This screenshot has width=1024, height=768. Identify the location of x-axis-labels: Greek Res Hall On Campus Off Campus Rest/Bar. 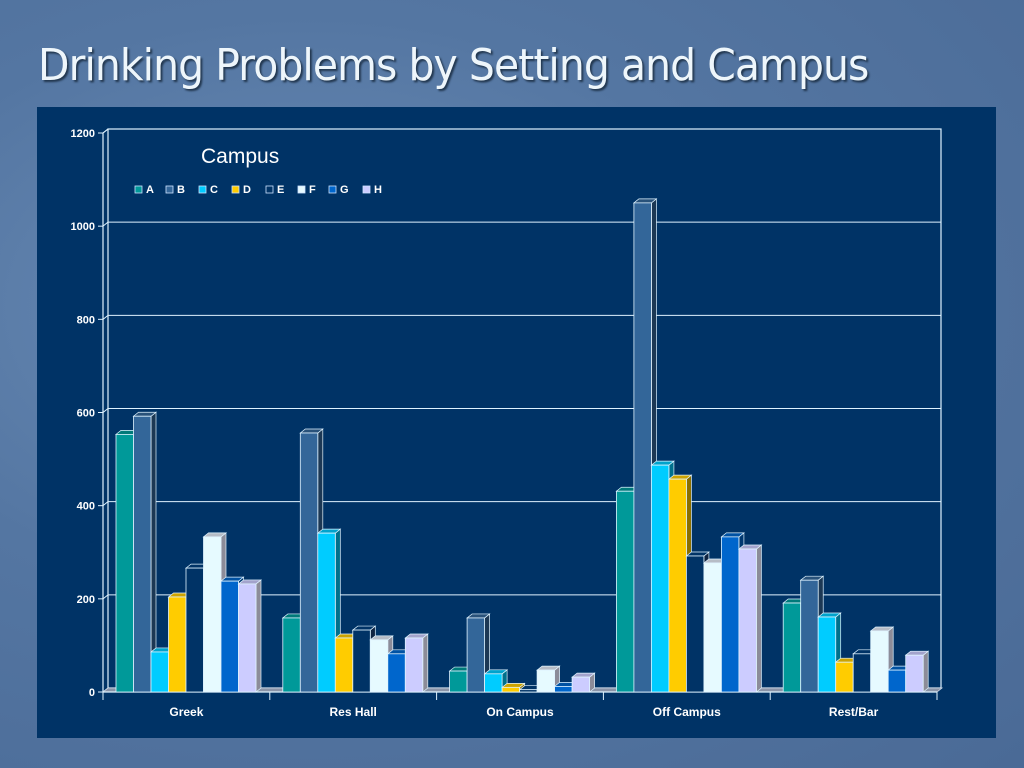
(523, 712).